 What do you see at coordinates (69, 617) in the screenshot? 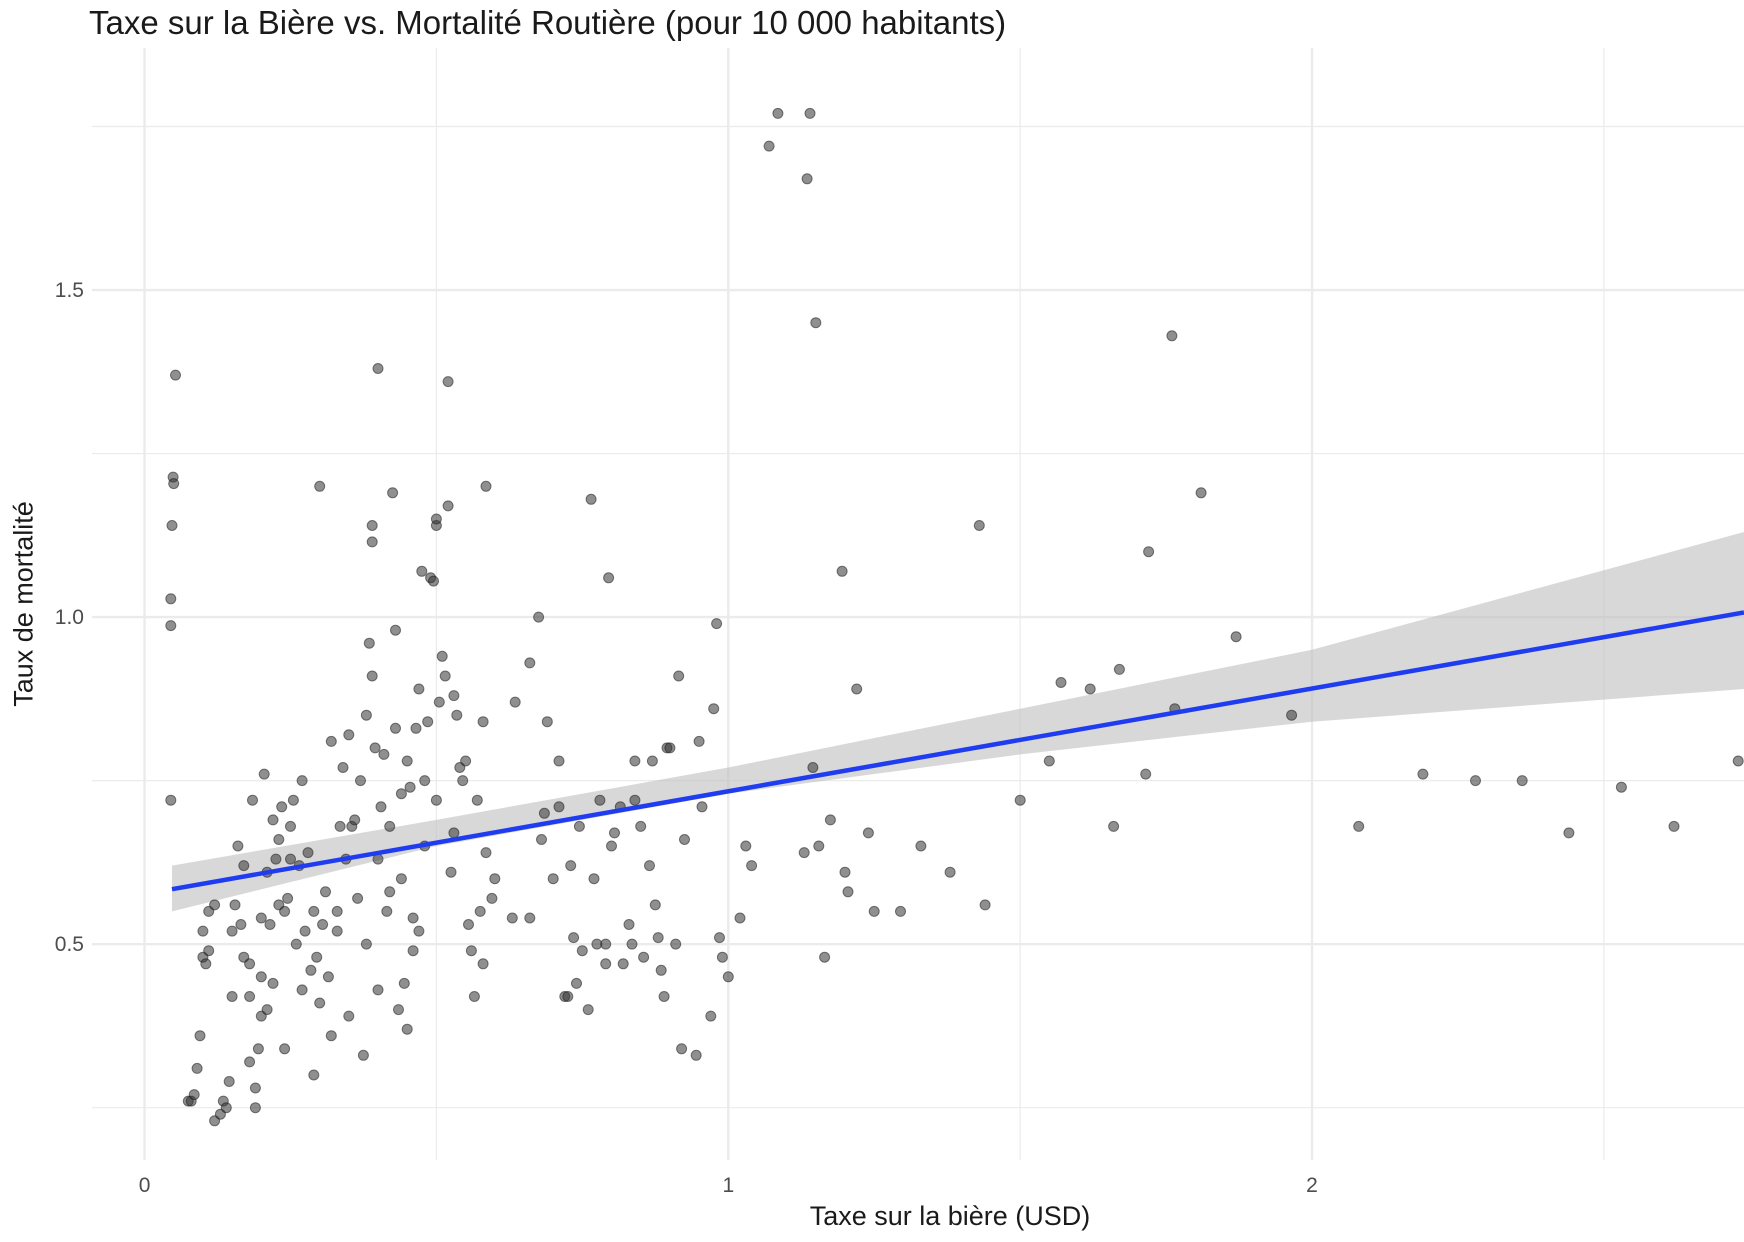
I see `y-tick-label: 1.0` at bounding box center [69, 617].